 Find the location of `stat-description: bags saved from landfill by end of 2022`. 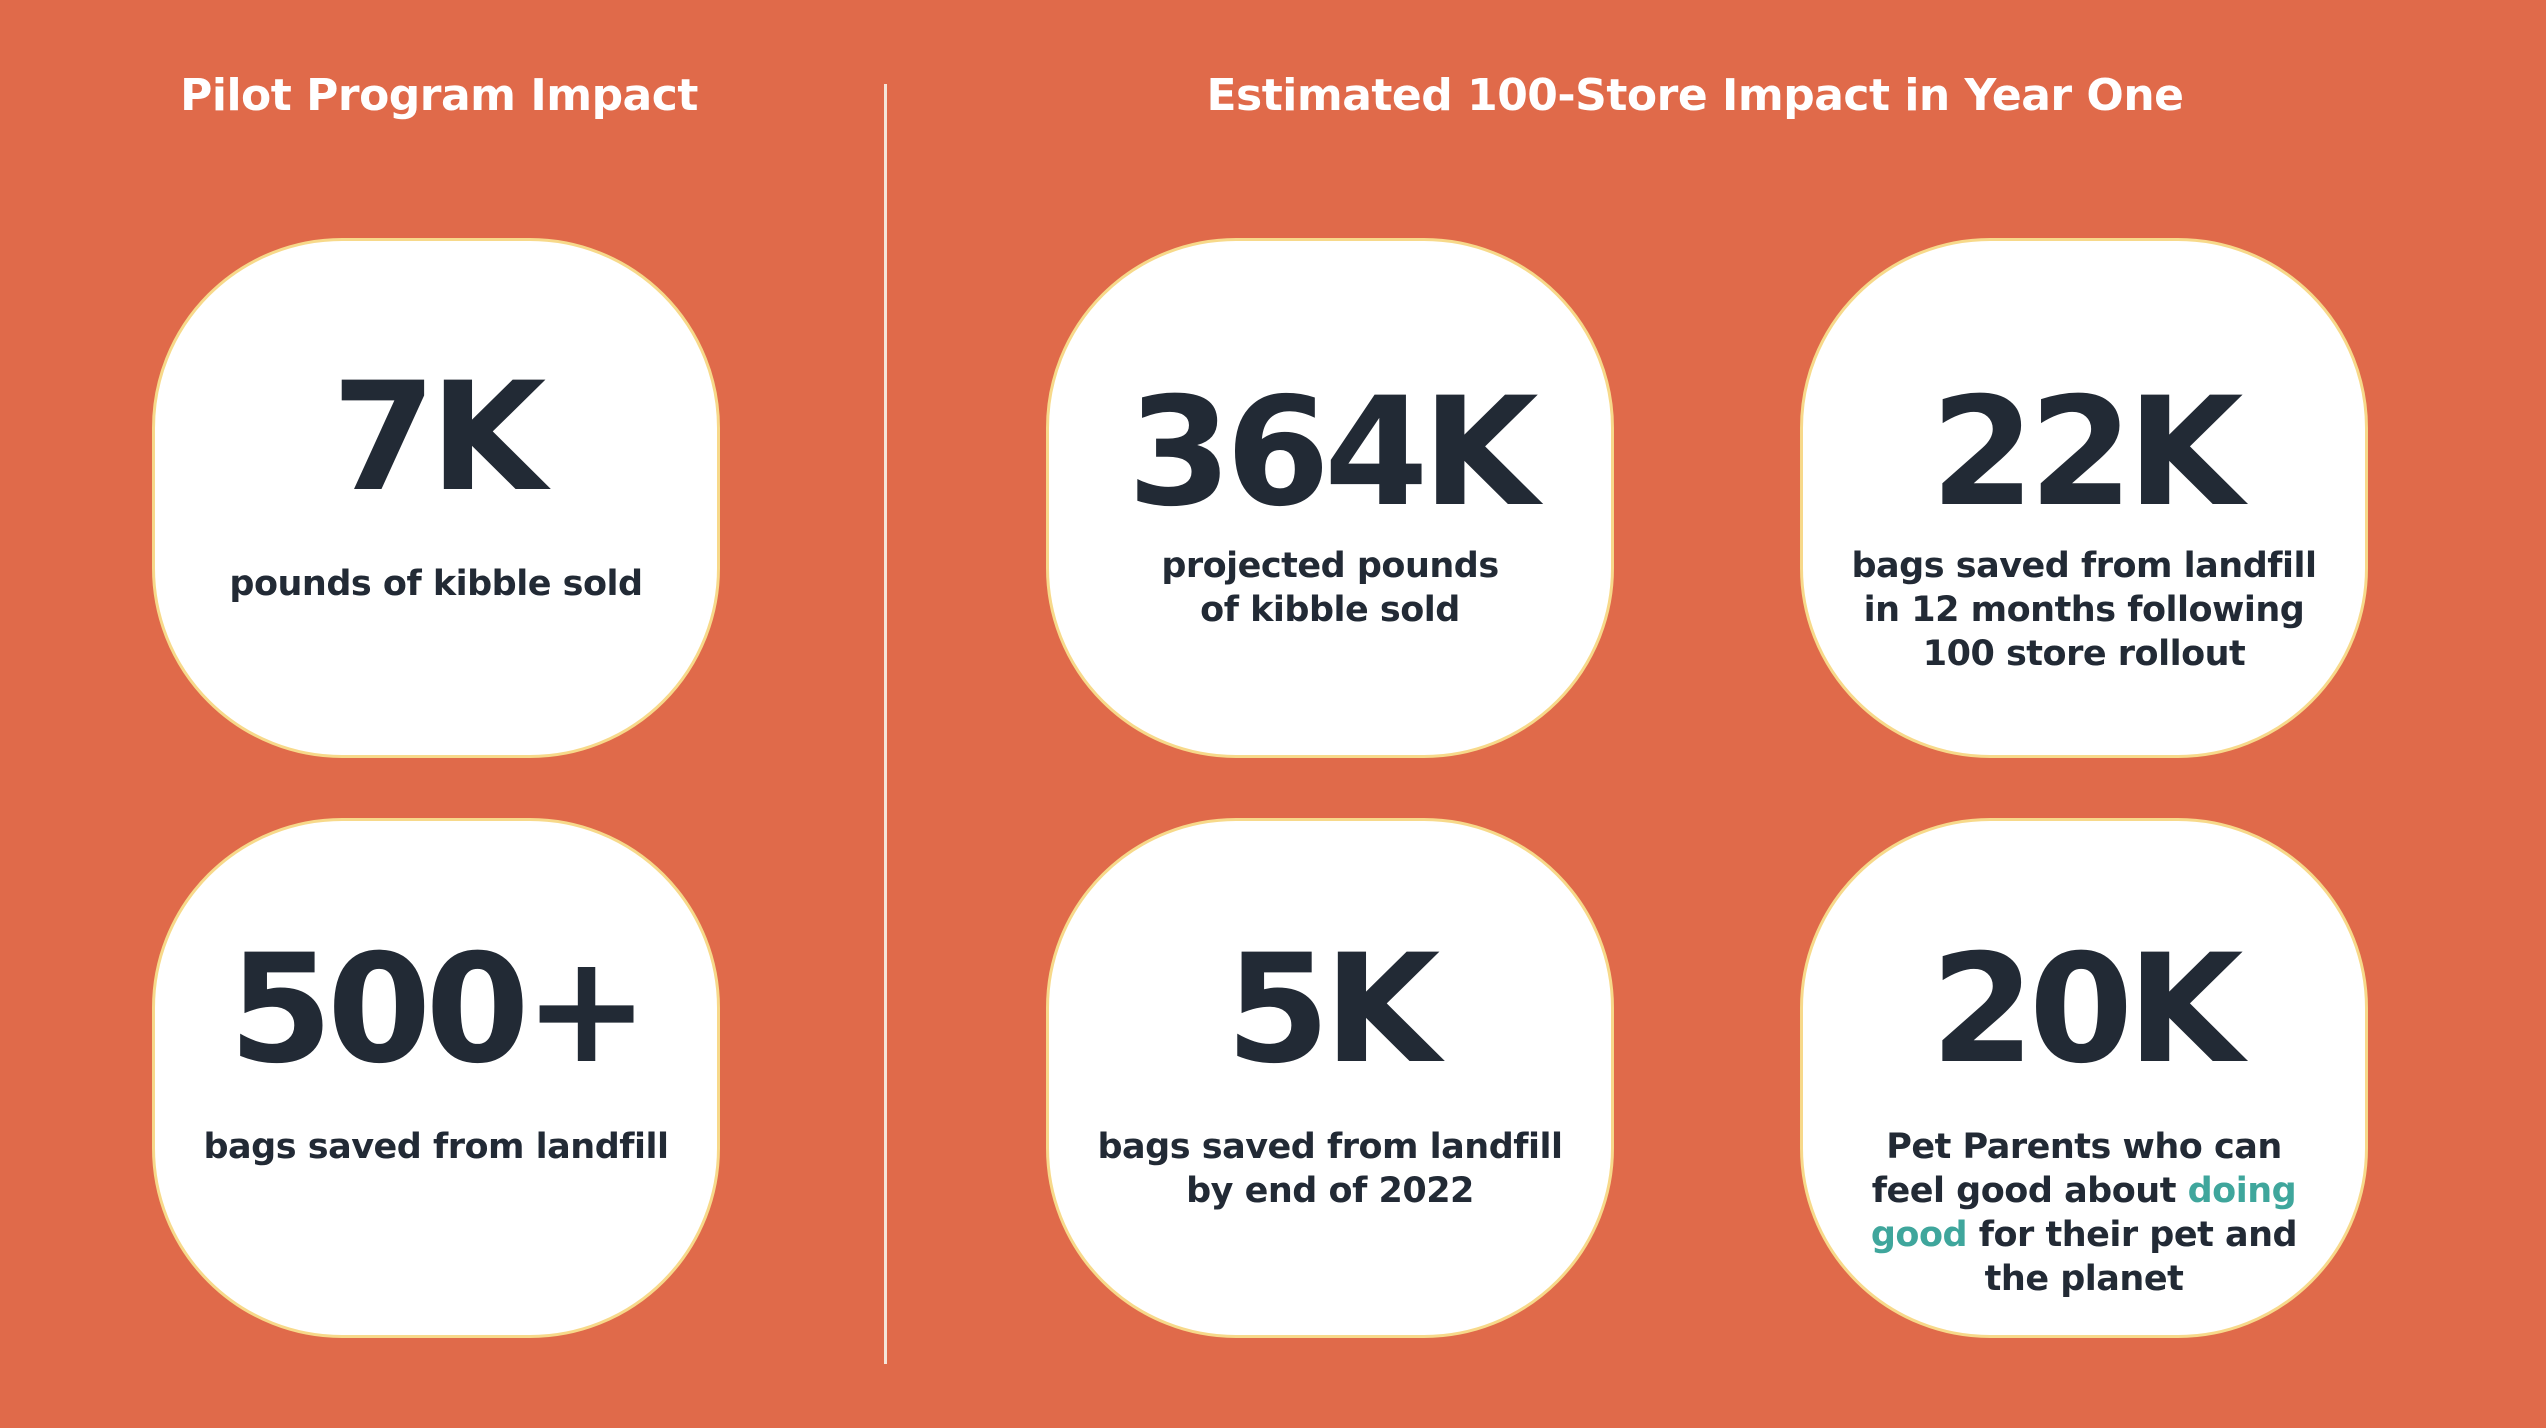

stat-description: bags saved from landfill by end of 2022 is located at coordinates (1330, 1169).